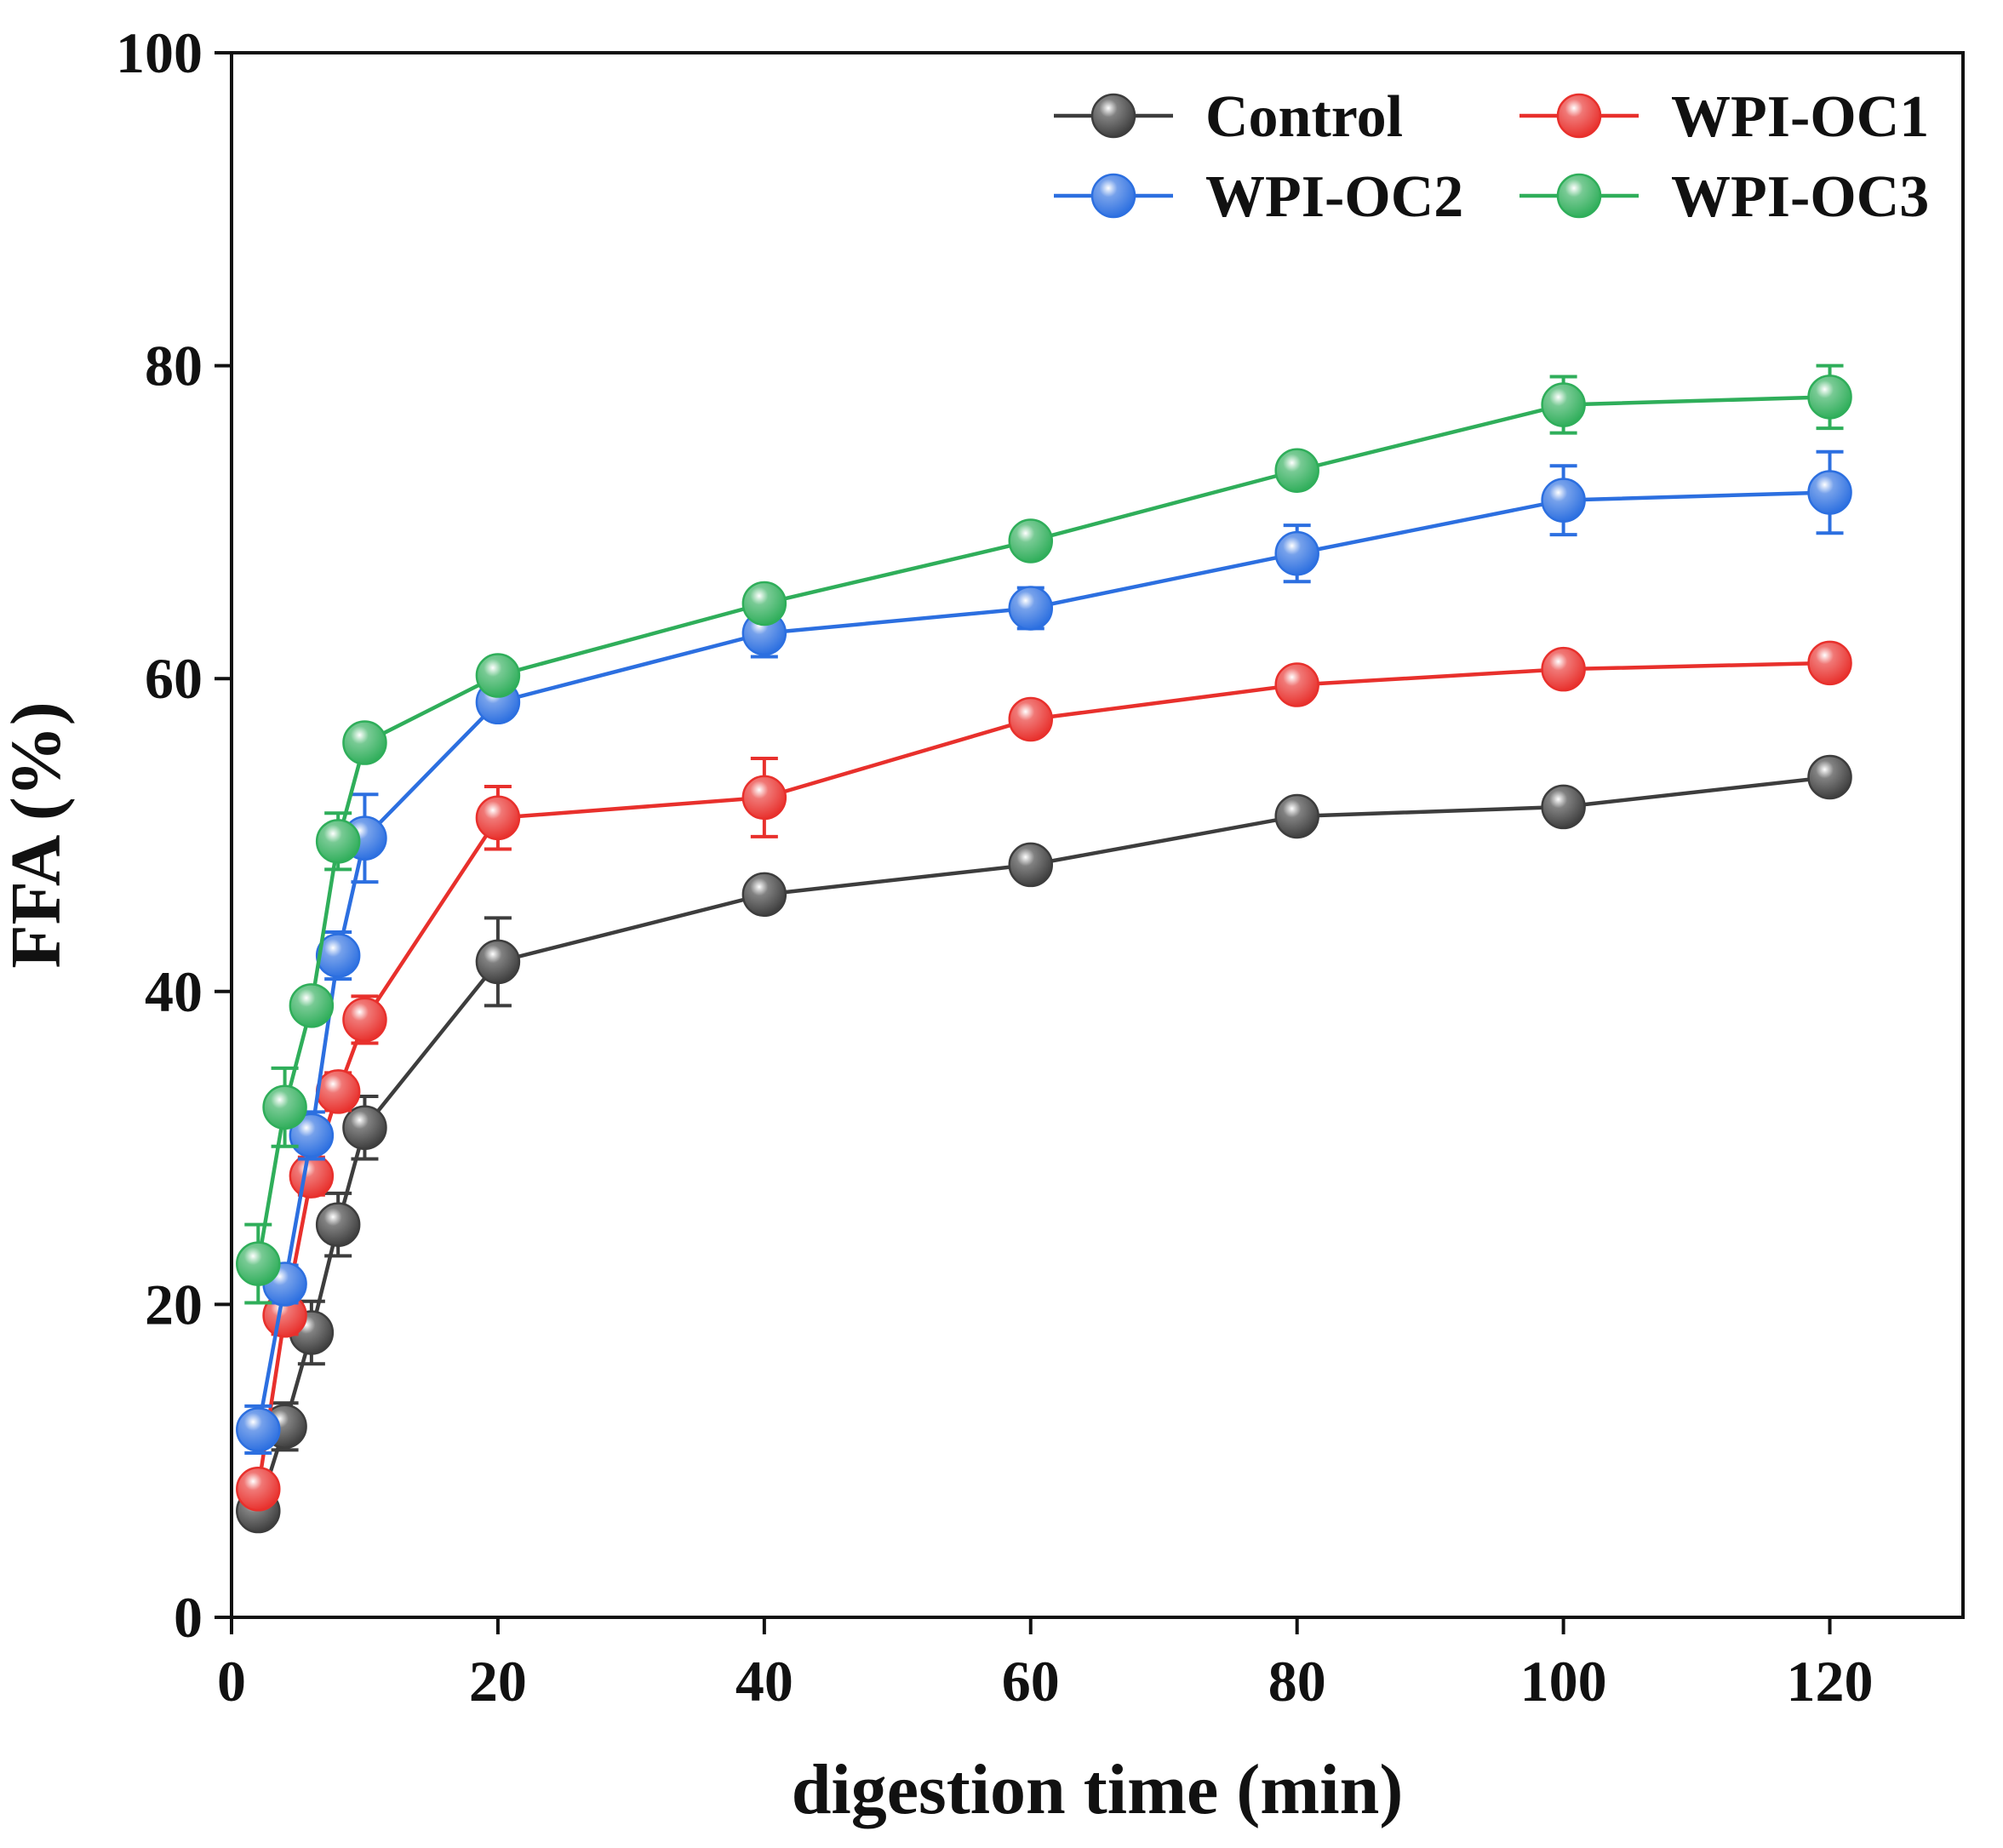  What do you see at coordinates (1830, 1681) in the screenshot?
I see `x-tick-label: 120` at bounding box center [1830, 1681].